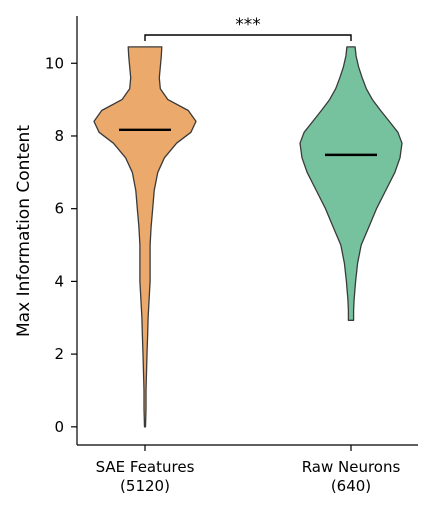 This screenshot has height=511, width=434. What do you see at coordinates (24, 231) in the screenshot?
I see `y-axis-label: Max Information Content` at bounding box center [24, 231].